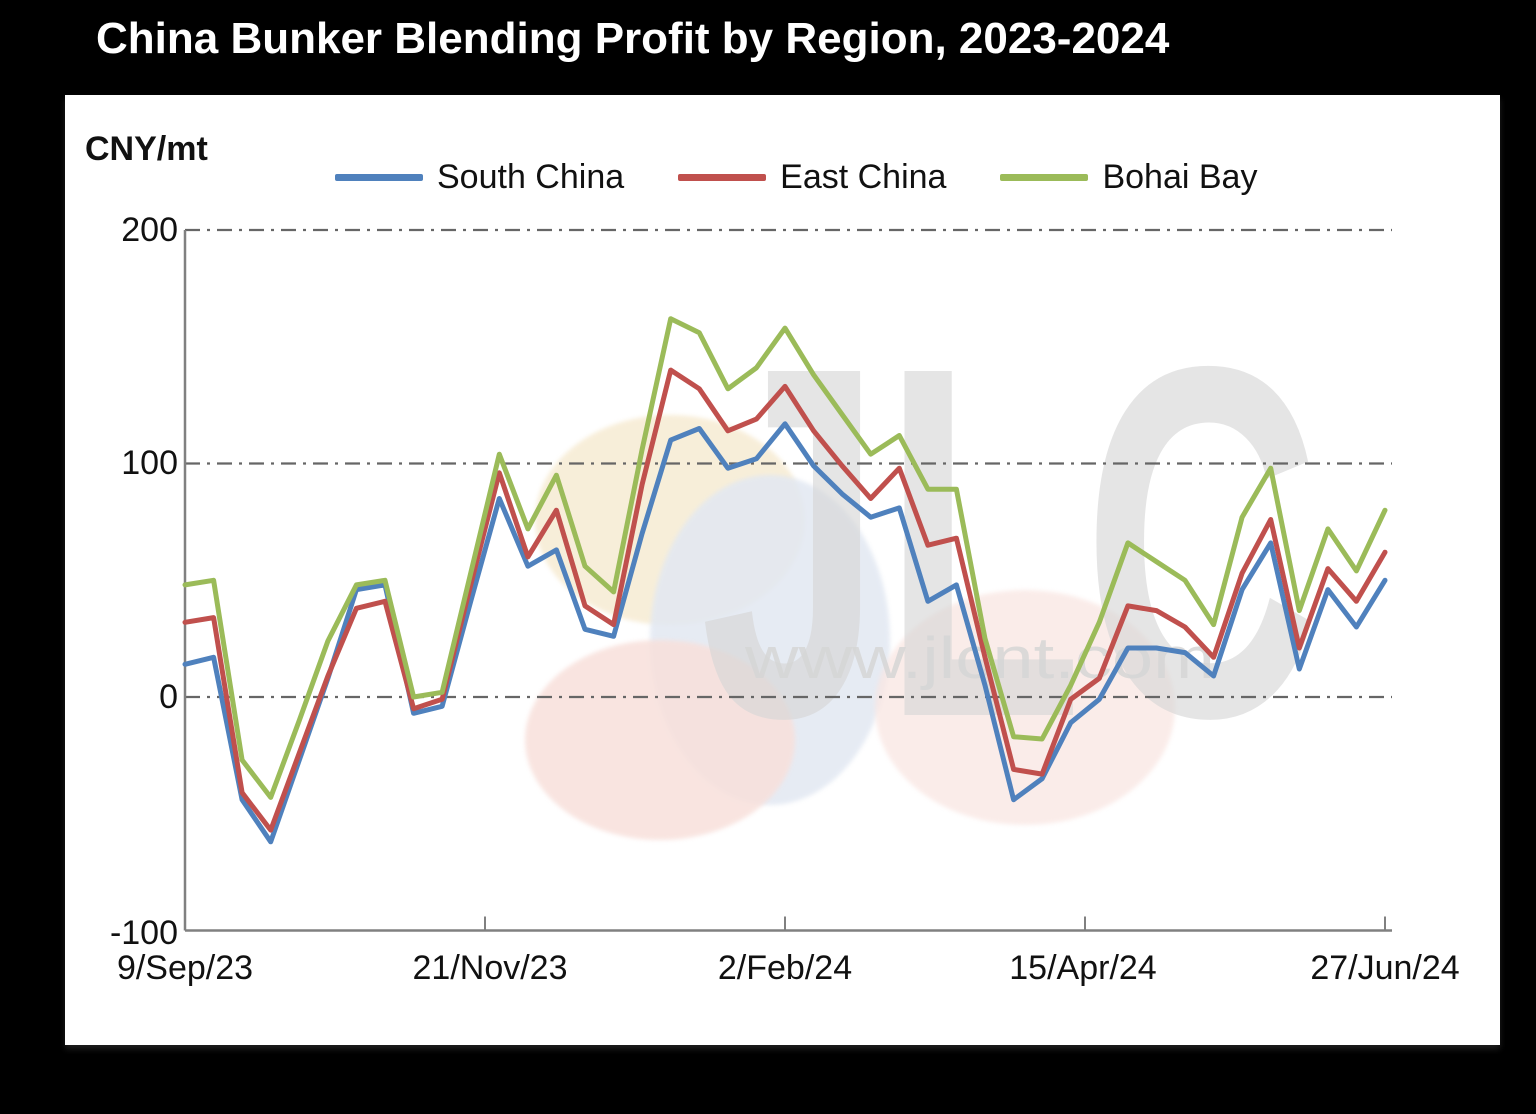 This screenshot has height=1114, width=1536. I want to click on legend-label-bohai-bay: Bohai Bay, so click(1180, 177).